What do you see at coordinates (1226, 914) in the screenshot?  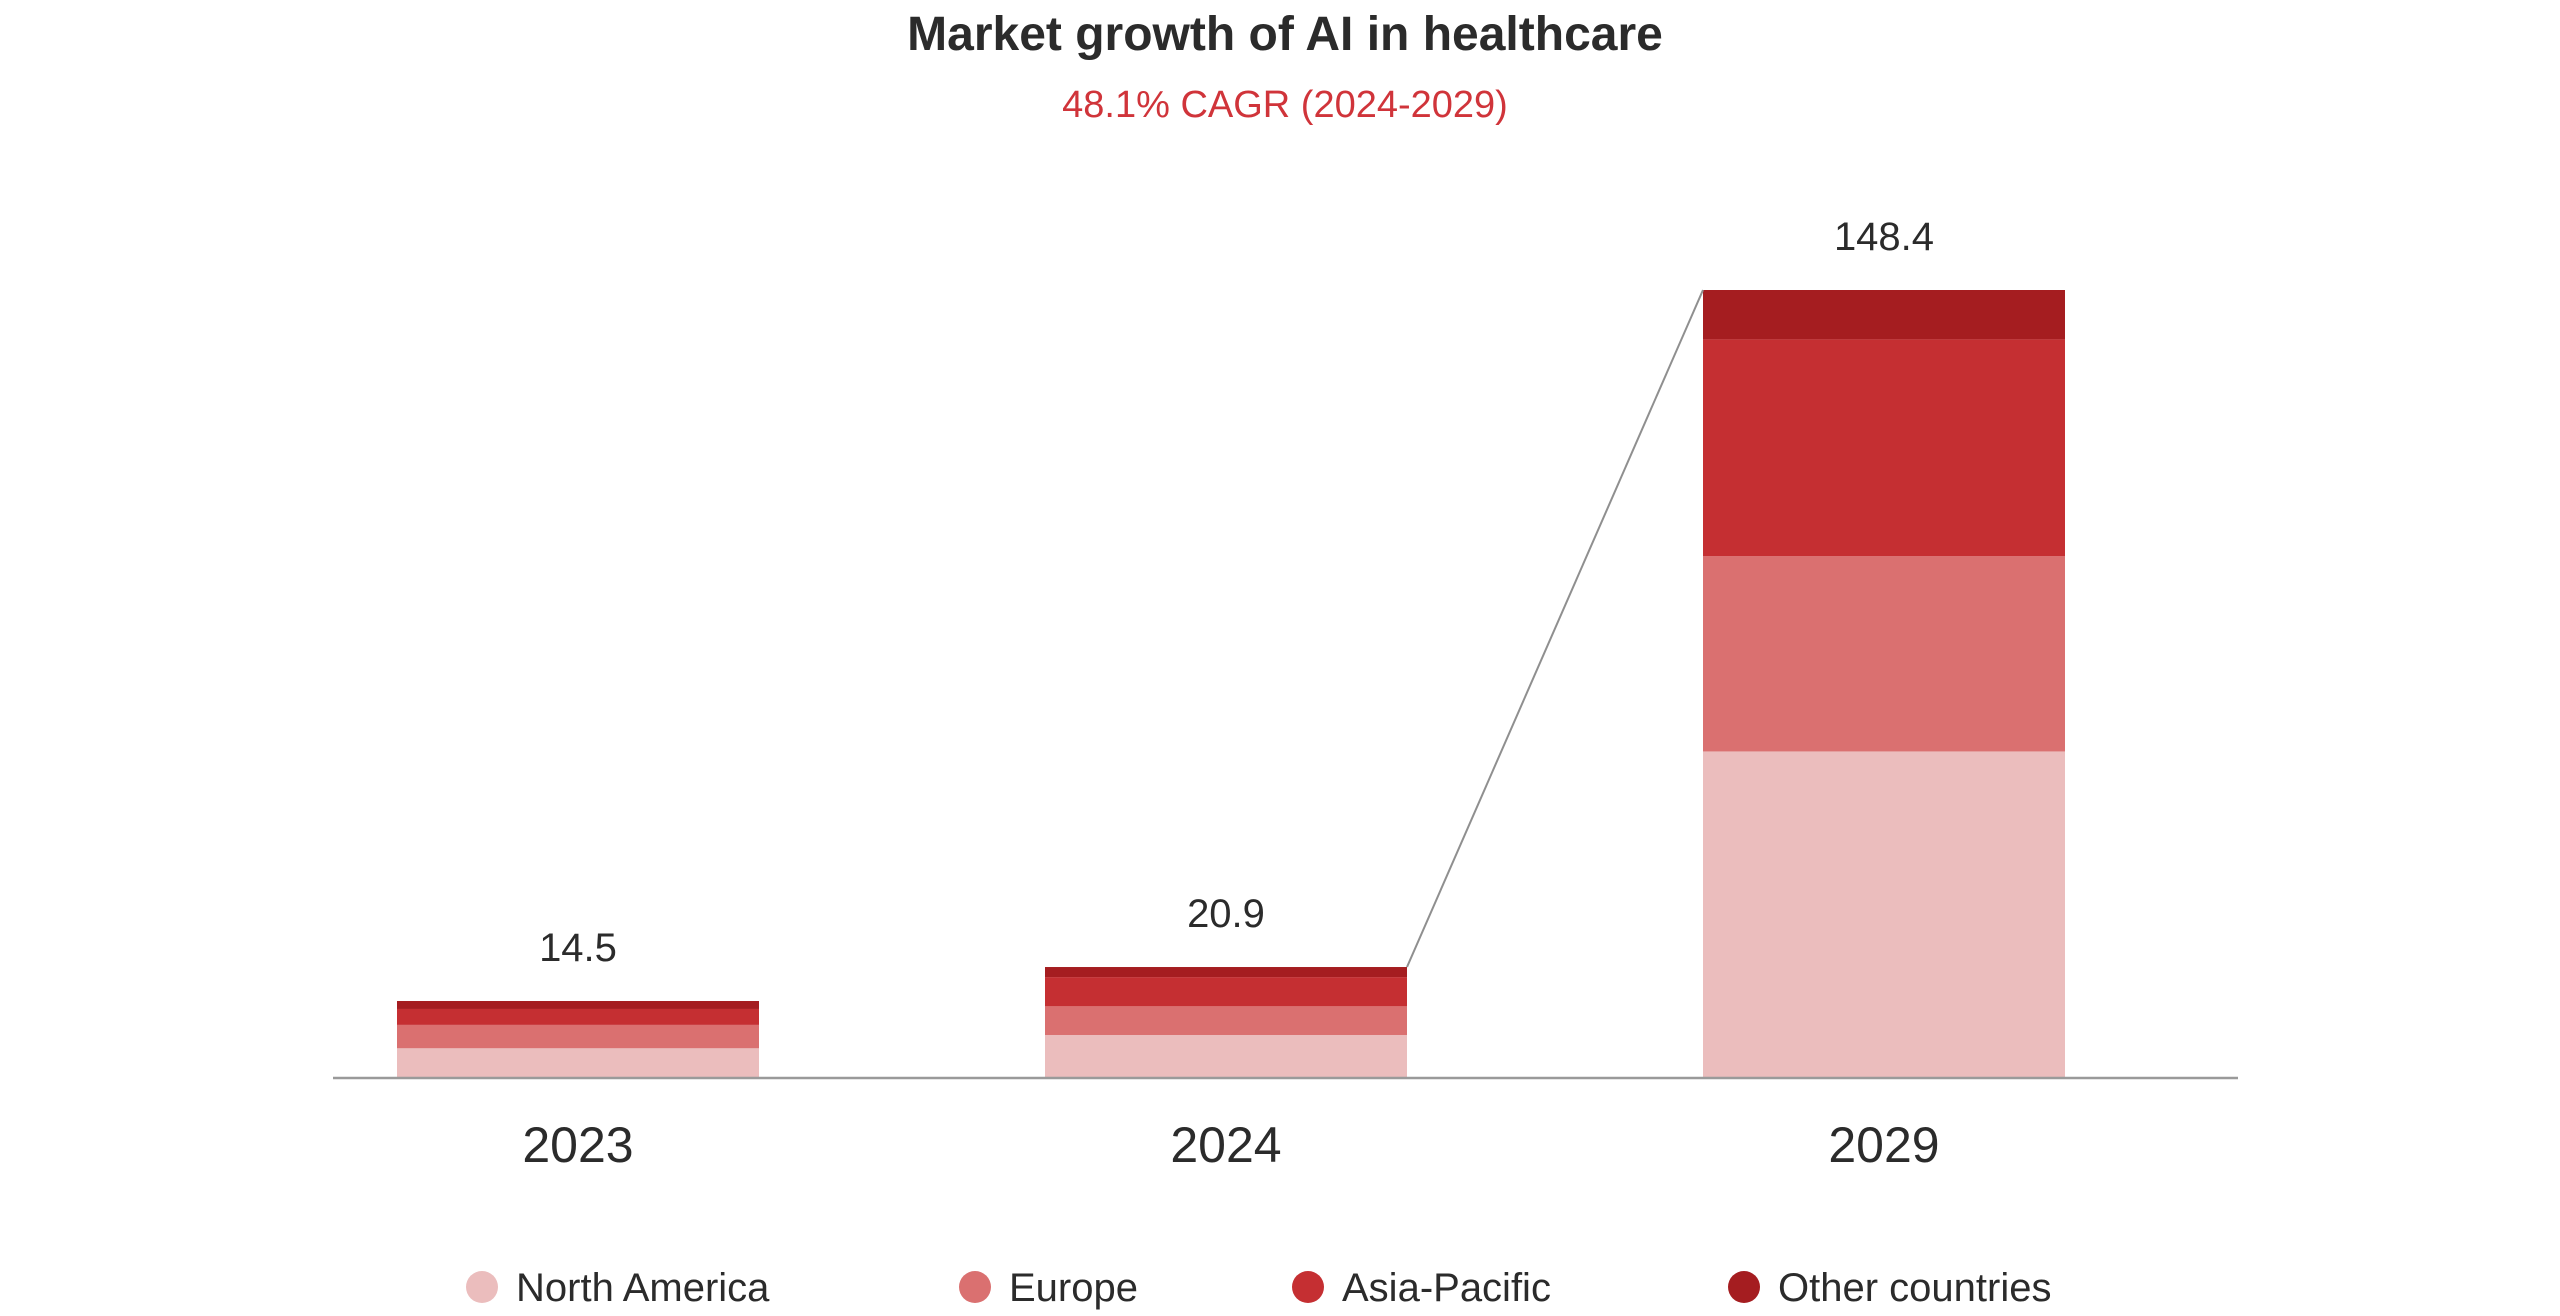 I see `total-label-2024: 20.9` at bounding box center [1226, 914].